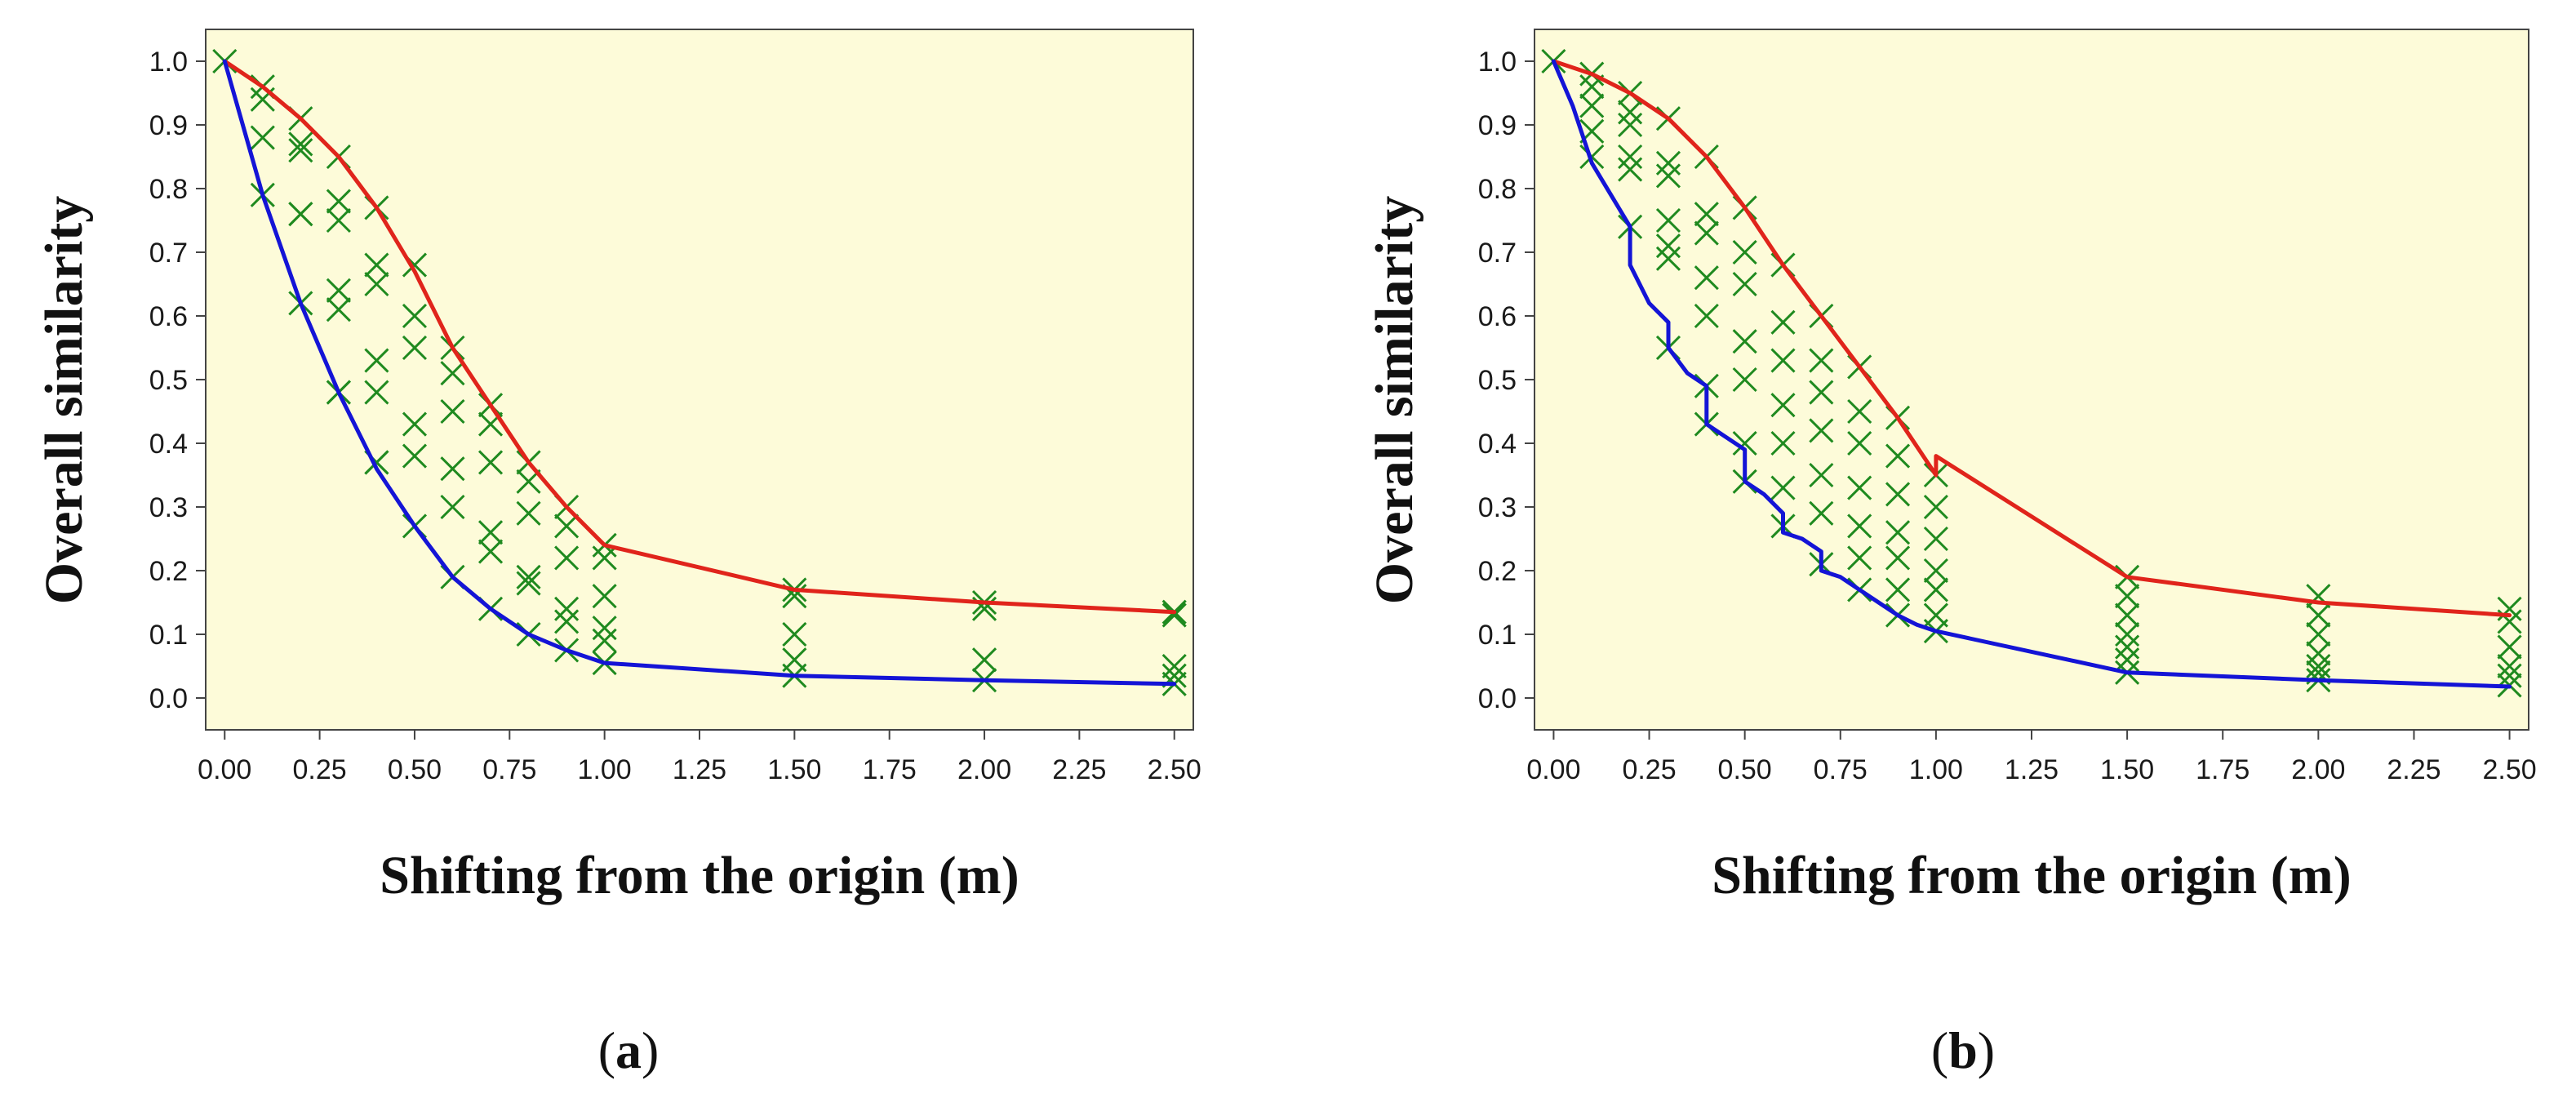  Describe the element at coordinates (2223, 769) in the screenshot. I see `x-tick-label: 1.75` at that location.